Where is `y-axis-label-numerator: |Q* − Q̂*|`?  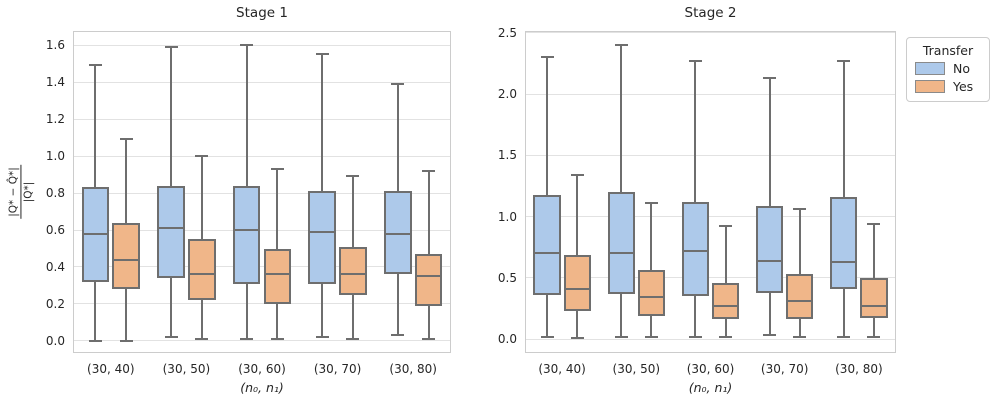
y-axis-label-numerator: |Q* − Q̂*| is located at coordinates (14, 192).